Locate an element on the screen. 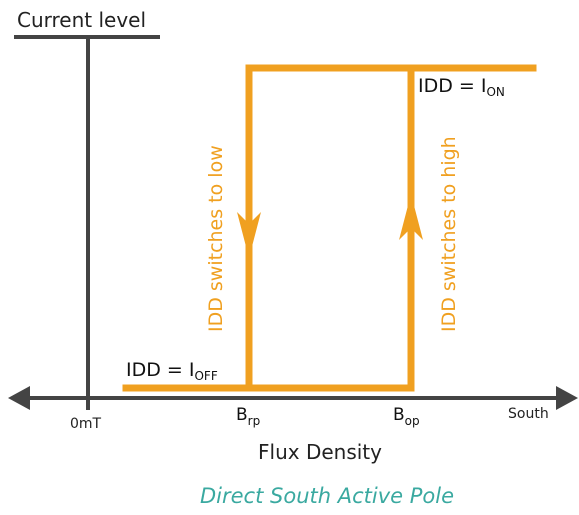  caption: Direct South Active Pole is located at coordinates (327, 496).